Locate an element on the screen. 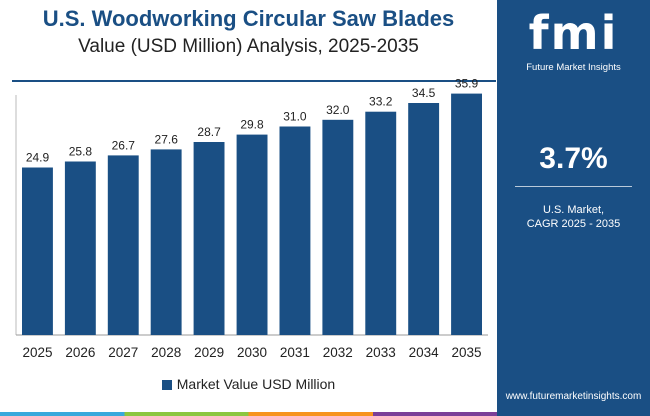 This screenshot has width=650, height=416. cagr-label-line2: CAGR 2025 - 2035 is located at coordinates (573, 224).